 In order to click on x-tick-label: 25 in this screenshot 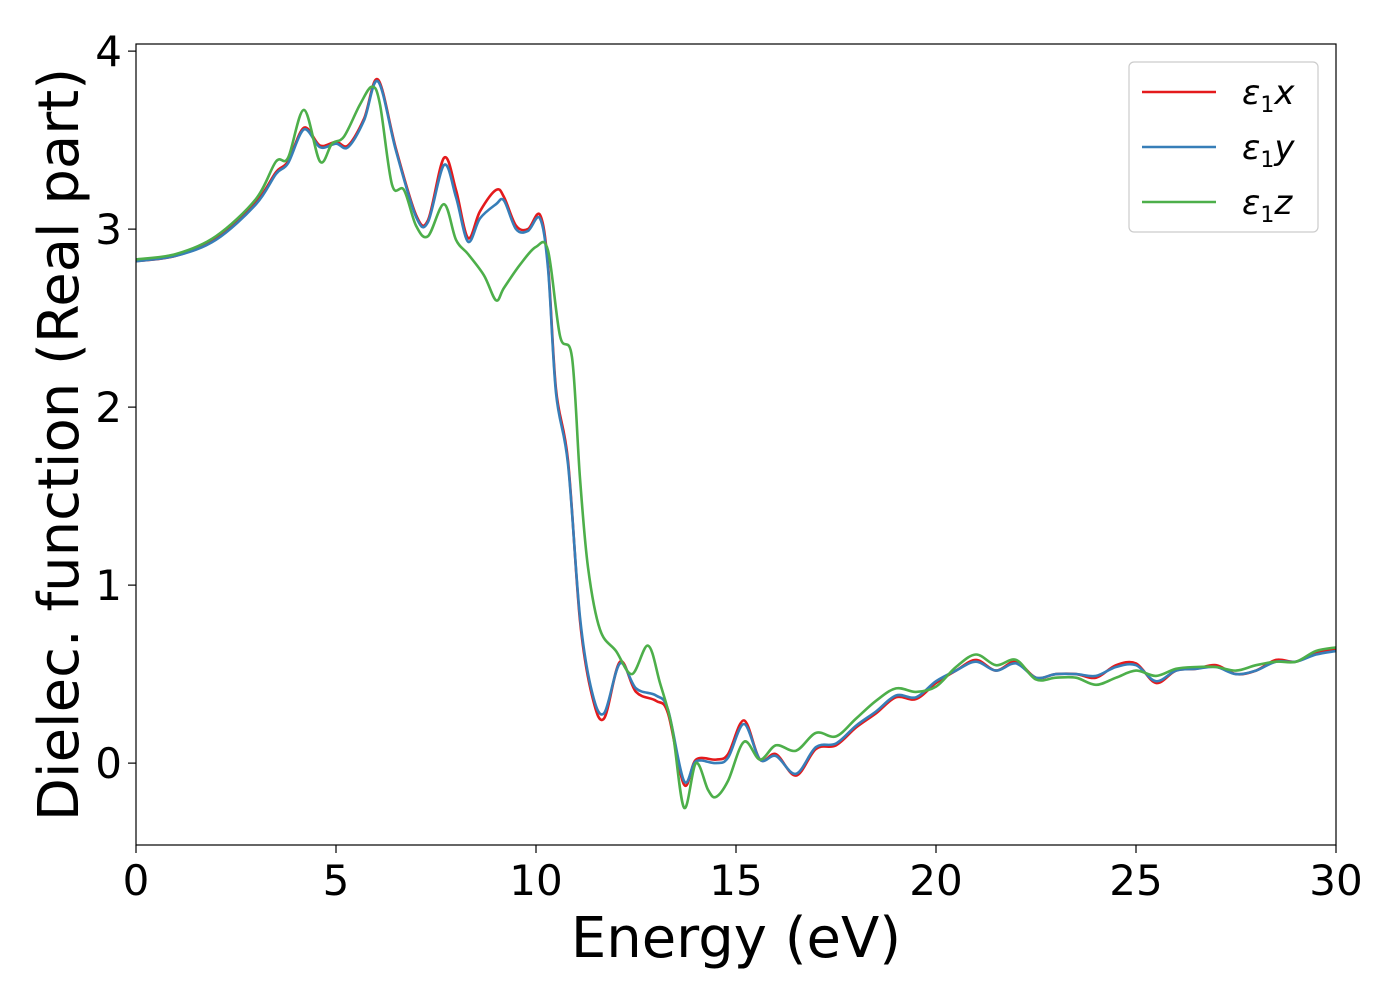, I will do `click(1135, 880)`.